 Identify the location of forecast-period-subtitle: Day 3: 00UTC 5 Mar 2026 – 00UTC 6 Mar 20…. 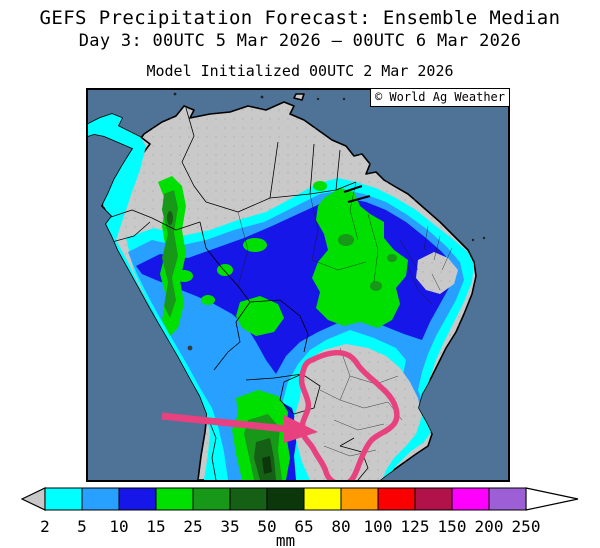
(300, 41).